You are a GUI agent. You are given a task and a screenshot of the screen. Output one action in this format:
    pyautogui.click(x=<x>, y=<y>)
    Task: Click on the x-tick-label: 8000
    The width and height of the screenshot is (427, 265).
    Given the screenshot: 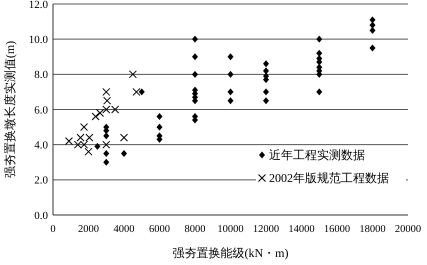 What is the action you would take?
    pyautogui.click(x=195, y=229)
    